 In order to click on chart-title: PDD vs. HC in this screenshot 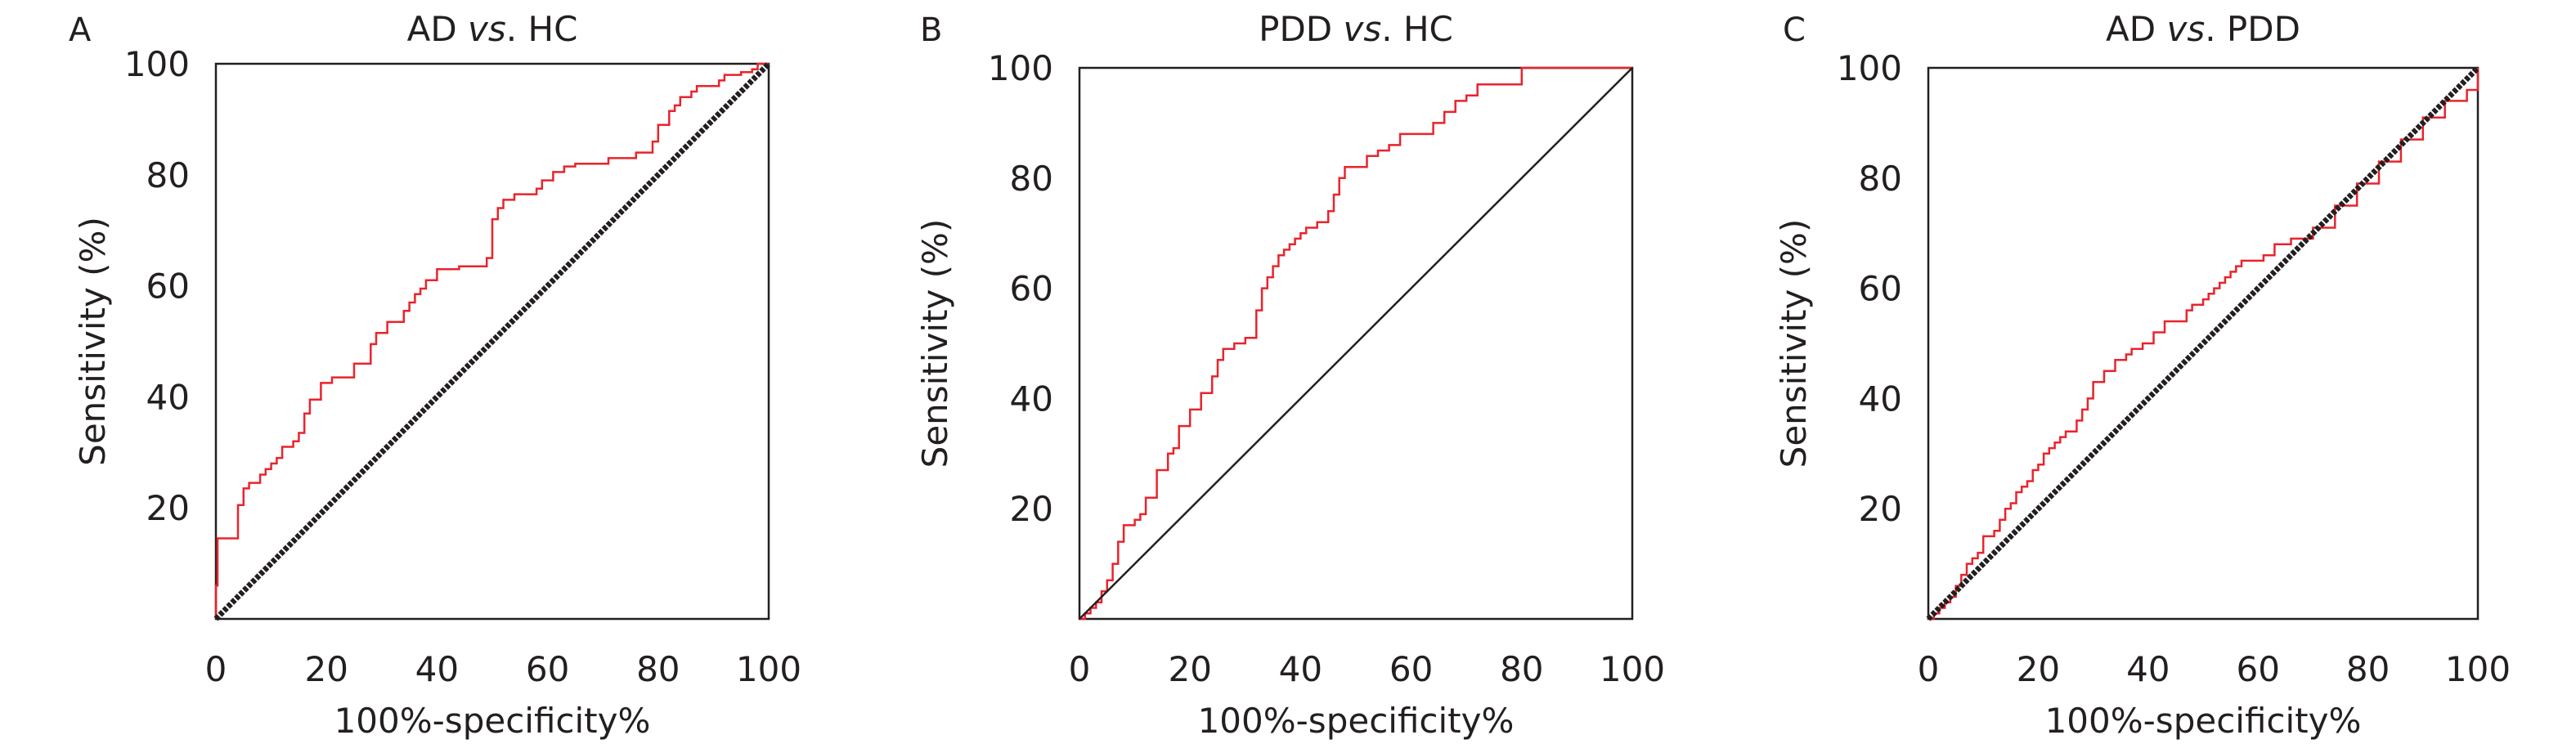, I will do `click(1356, 29)`.